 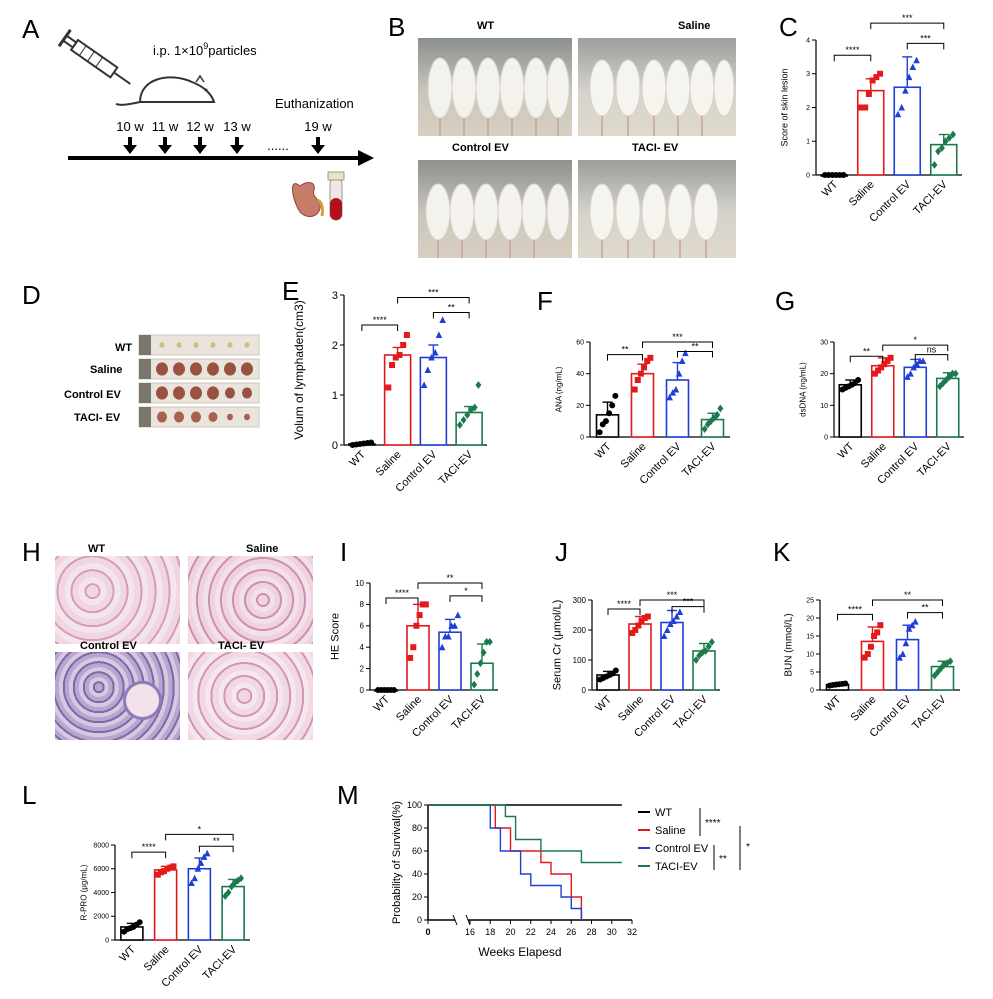 I want to click on legend-label: Control EV, so click(x=682, y=849).